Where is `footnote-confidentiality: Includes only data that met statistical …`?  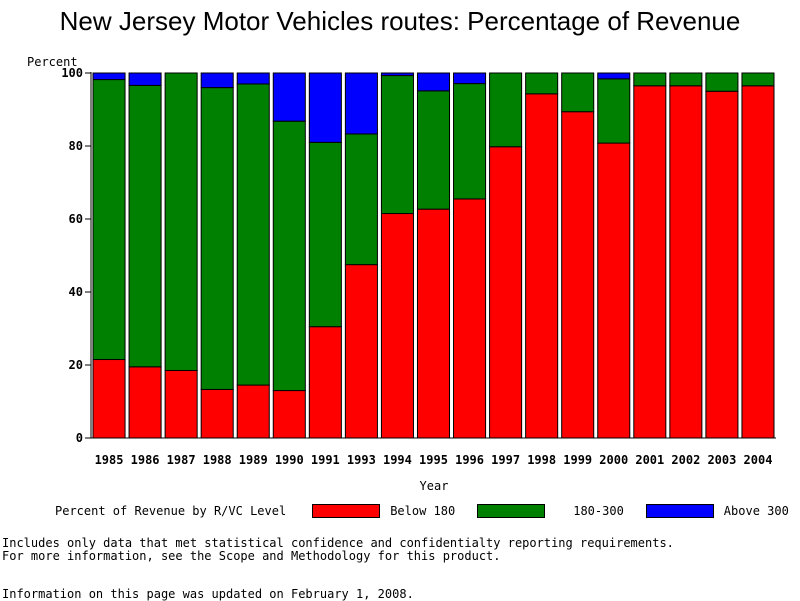
footnote-confidentiality: Includes only data that met statistical … is located at coordinates (338, 543).